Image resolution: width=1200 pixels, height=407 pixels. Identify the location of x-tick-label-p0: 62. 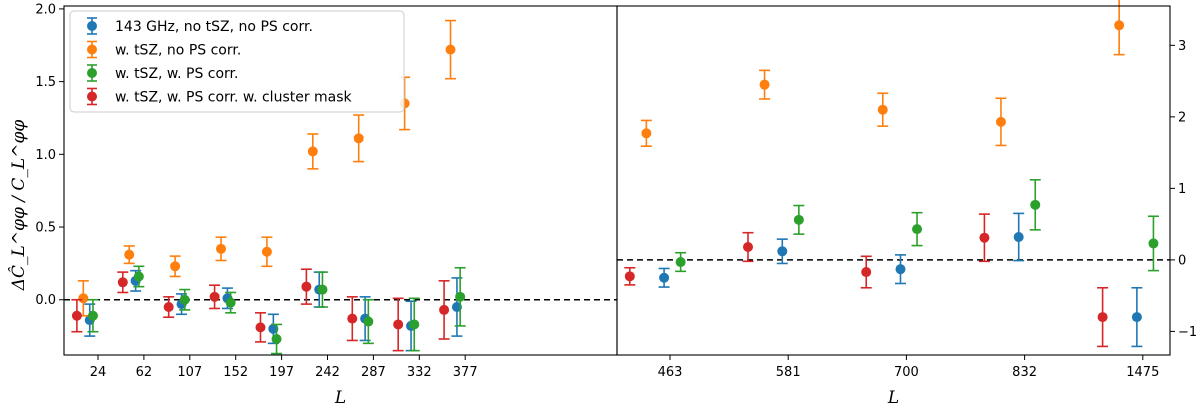
(144, 372).